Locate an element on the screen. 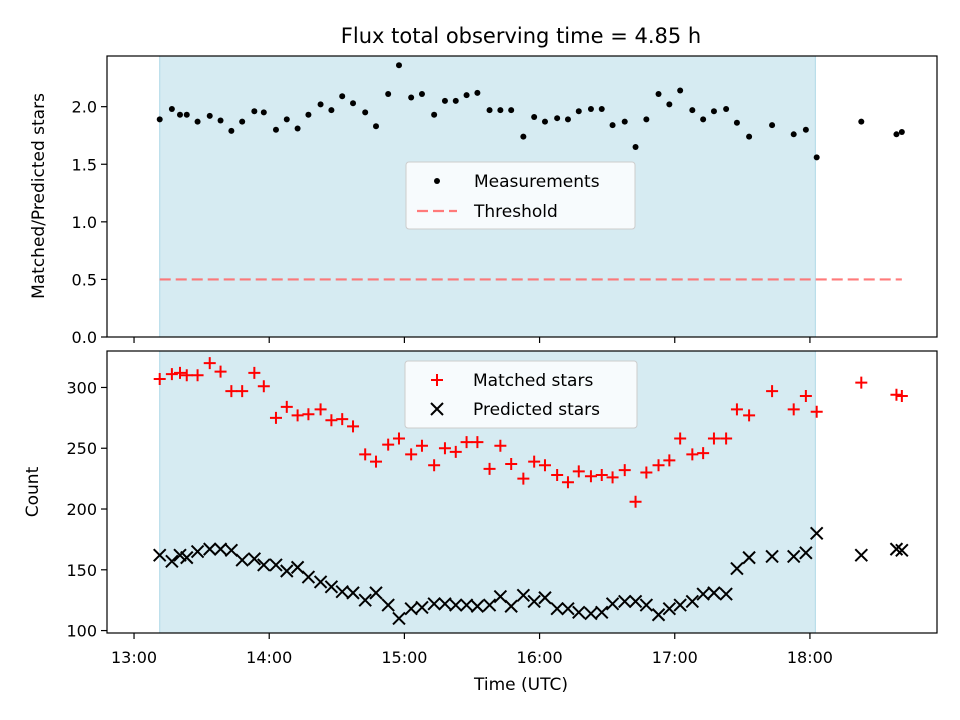  count-y-tick-label: 100 is located at coordinates (81, 631).